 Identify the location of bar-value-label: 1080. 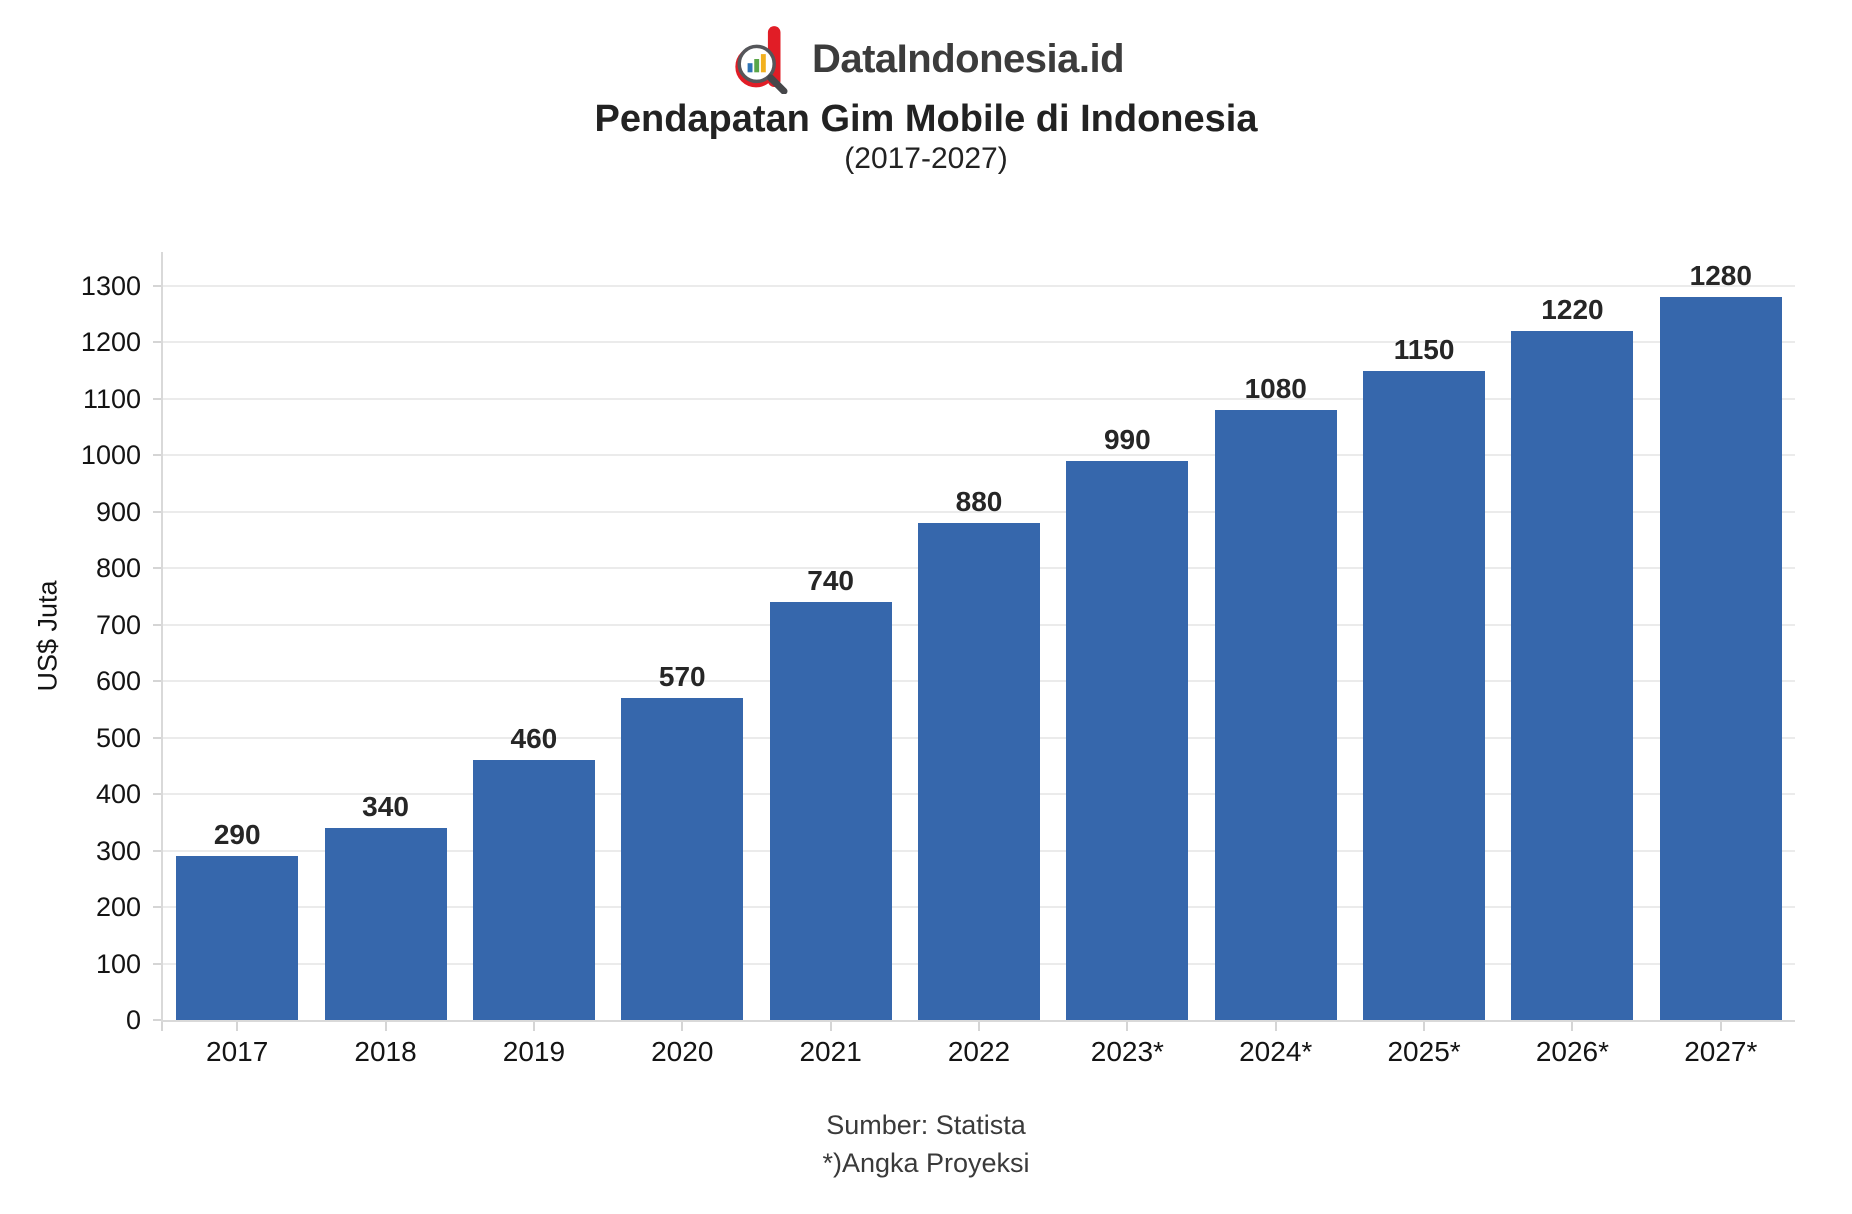
(1275, 389).